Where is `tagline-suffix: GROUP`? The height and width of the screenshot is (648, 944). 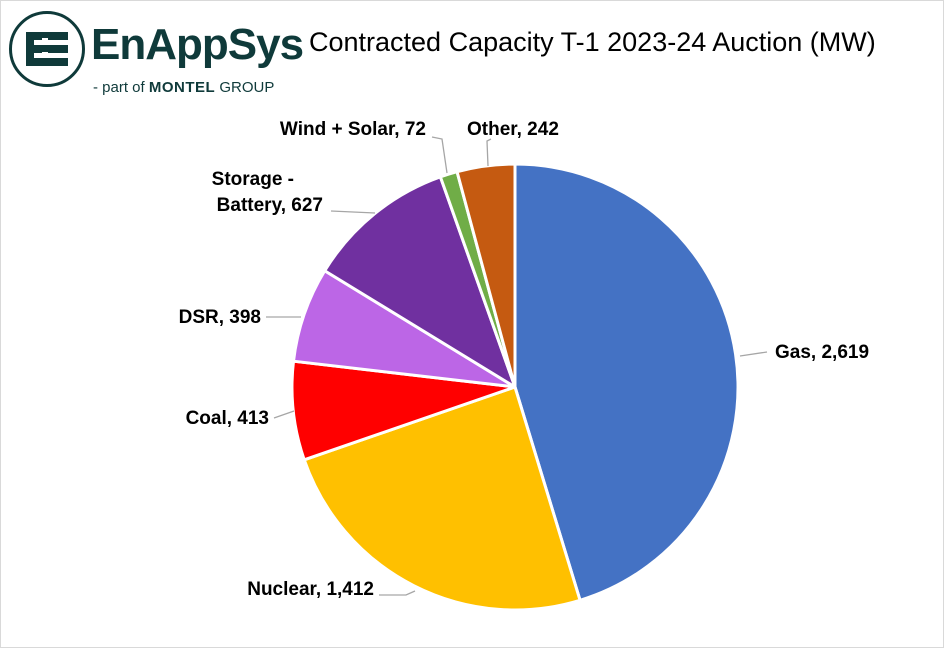 tagline-suffix: GROUP is located at coordinates (245, 87).